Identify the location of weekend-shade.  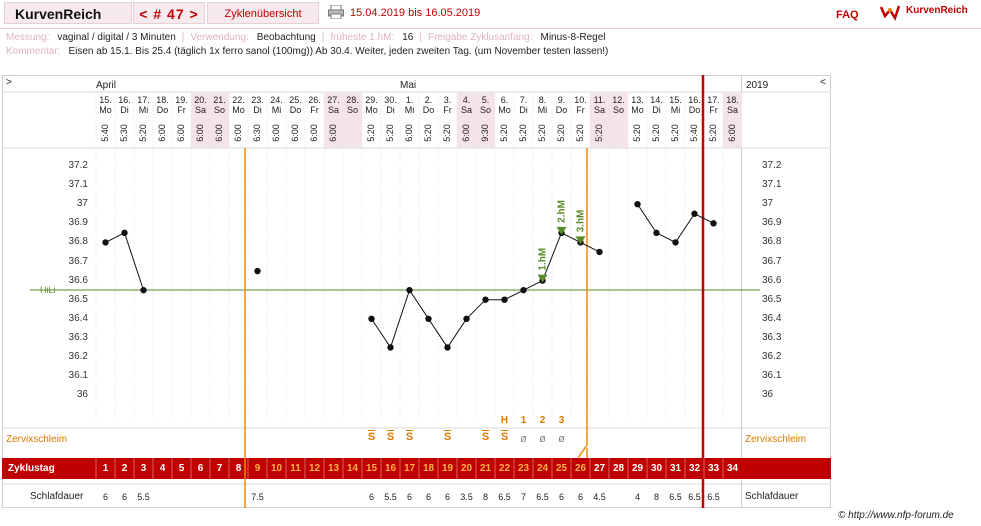
(200, 120).